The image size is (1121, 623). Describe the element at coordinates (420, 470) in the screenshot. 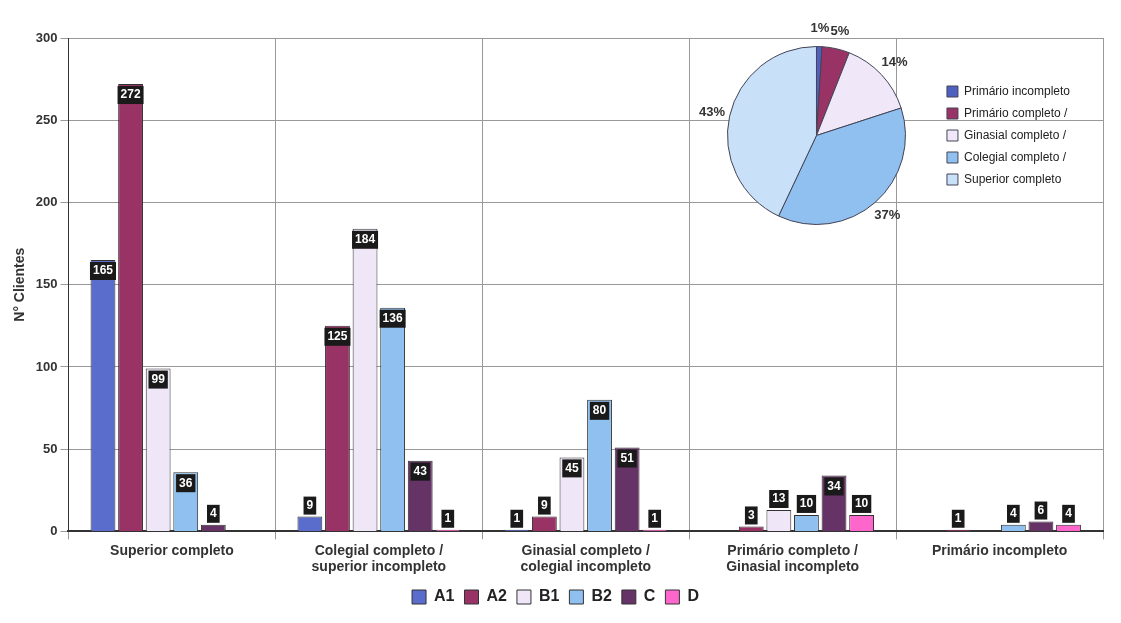

I see `data-label: 43` at that location.